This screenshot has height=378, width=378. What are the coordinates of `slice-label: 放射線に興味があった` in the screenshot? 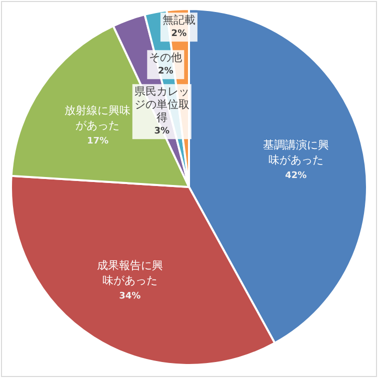 It's located at (97, 118).